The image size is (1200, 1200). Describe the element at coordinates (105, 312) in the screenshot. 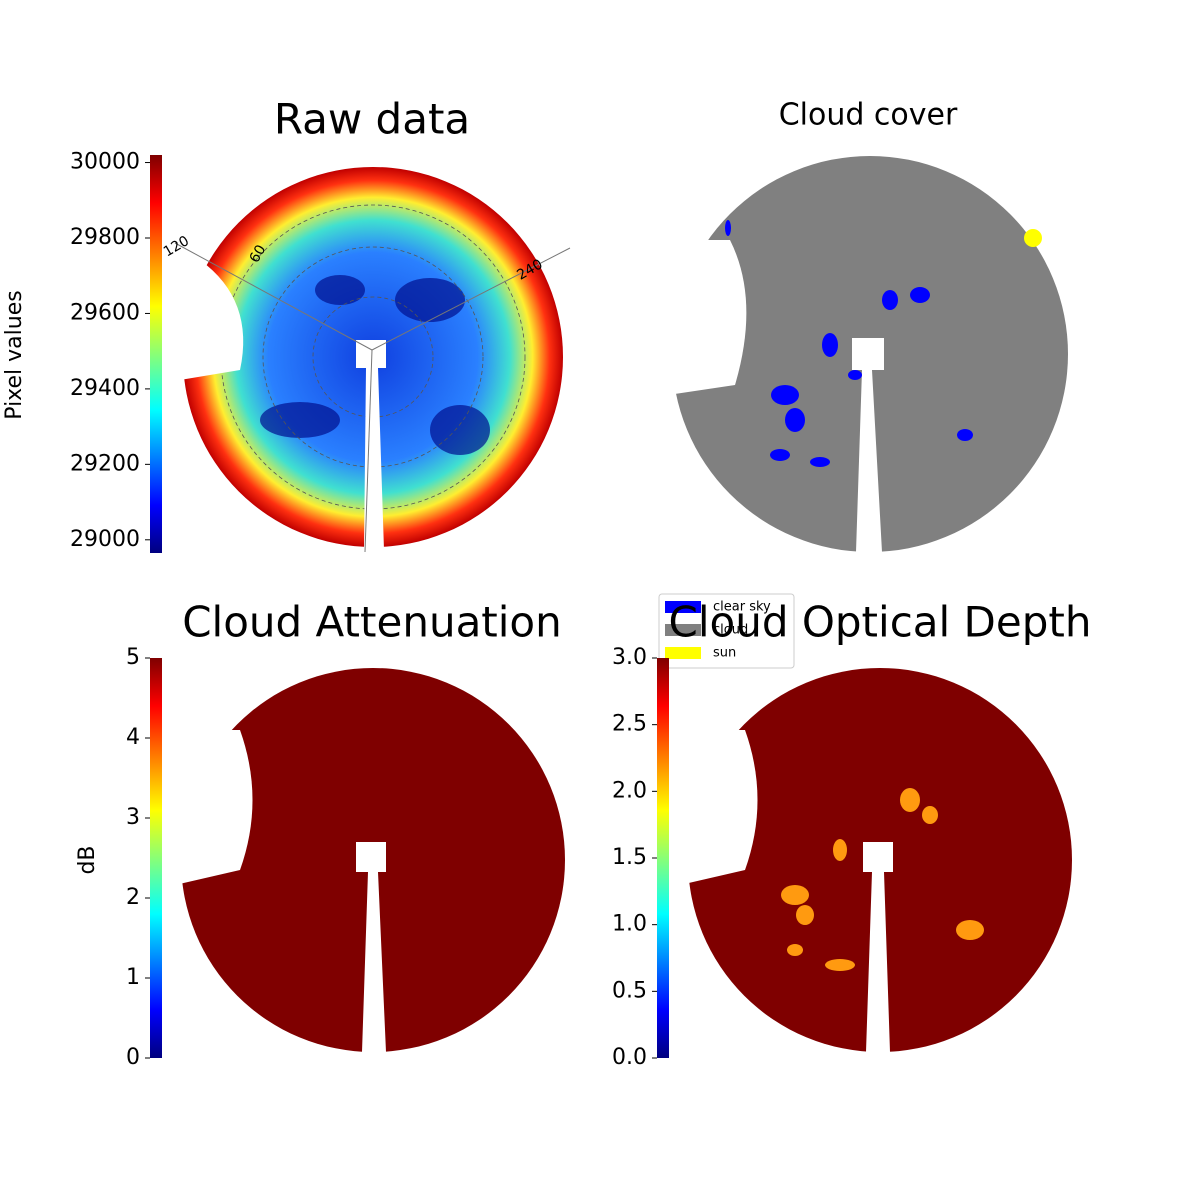

I see `colorbar-tick-label: 29600` at that location.